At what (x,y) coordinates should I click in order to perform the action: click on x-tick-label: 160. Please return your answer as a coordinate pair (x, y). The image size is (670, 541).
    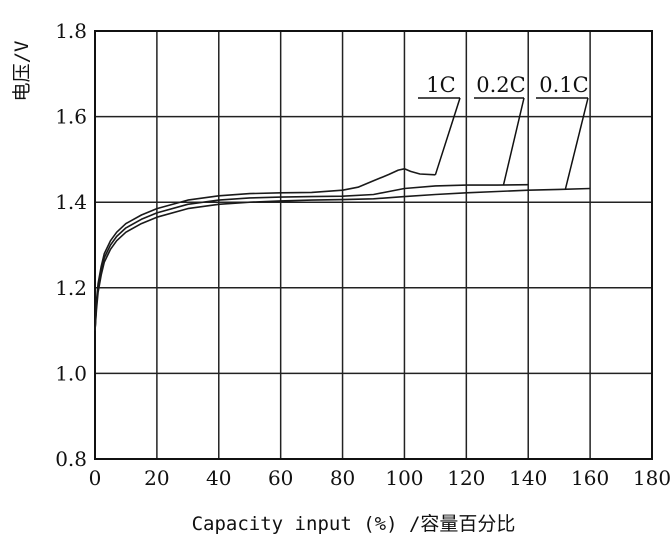
    Looking at the image, I should click on (590, 478).